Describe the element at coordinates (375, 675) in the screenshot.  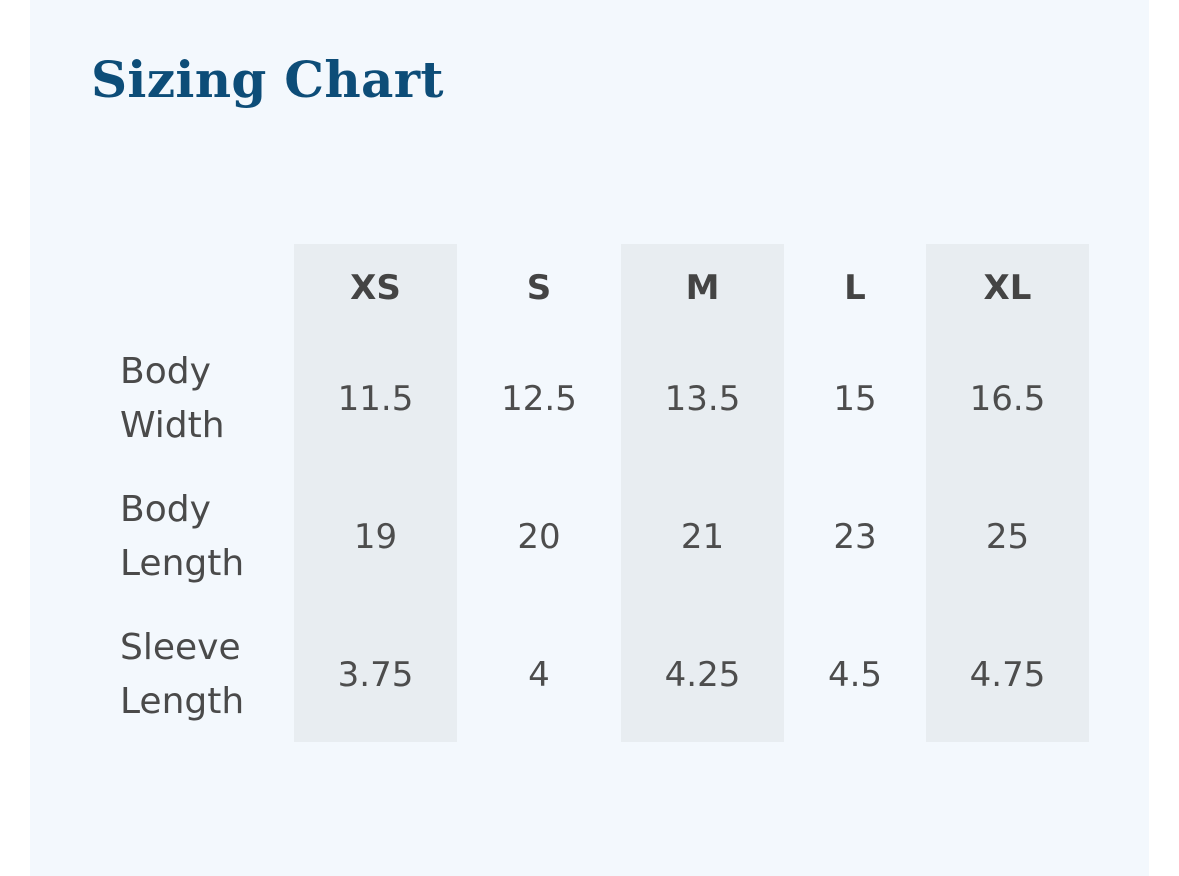
I see `cell-sleeve-length-xs: 3.75` at that location.